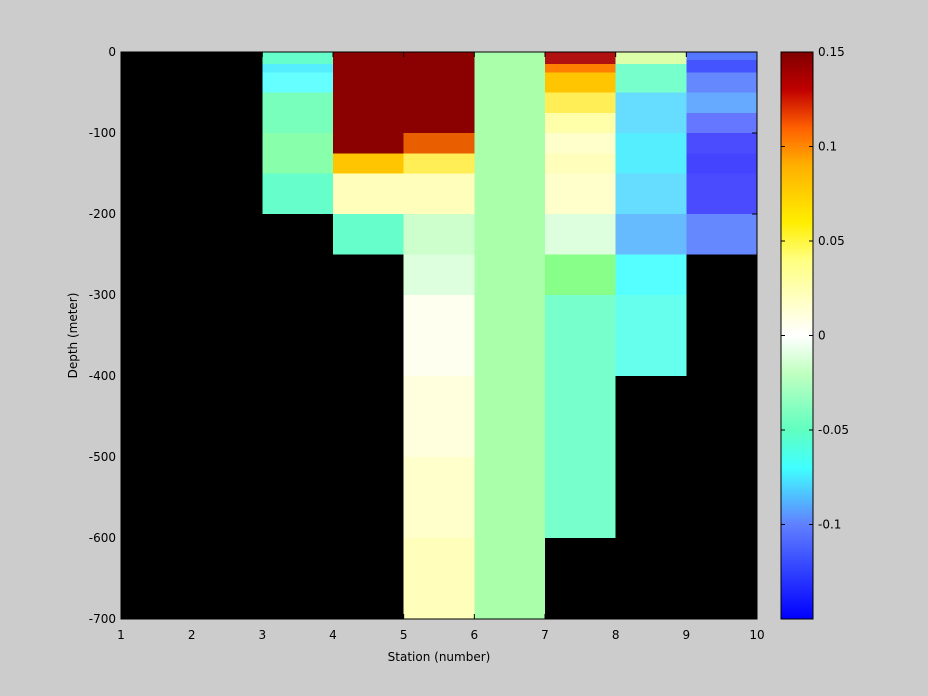 Image resolution: width=928 pixels, height=696 pixels. What do you see at coordinates (404, 635) in the screenshot?
I see `x-tick-label: 5` at bounding box center [404, 635].